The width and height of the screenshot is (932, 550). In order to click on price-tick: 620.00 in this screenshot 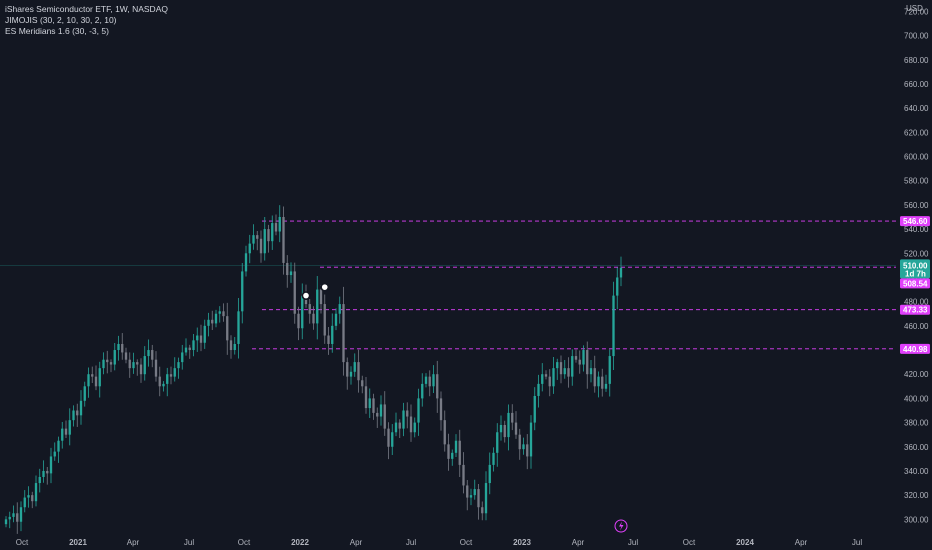, I will do `click(916, 132)`.